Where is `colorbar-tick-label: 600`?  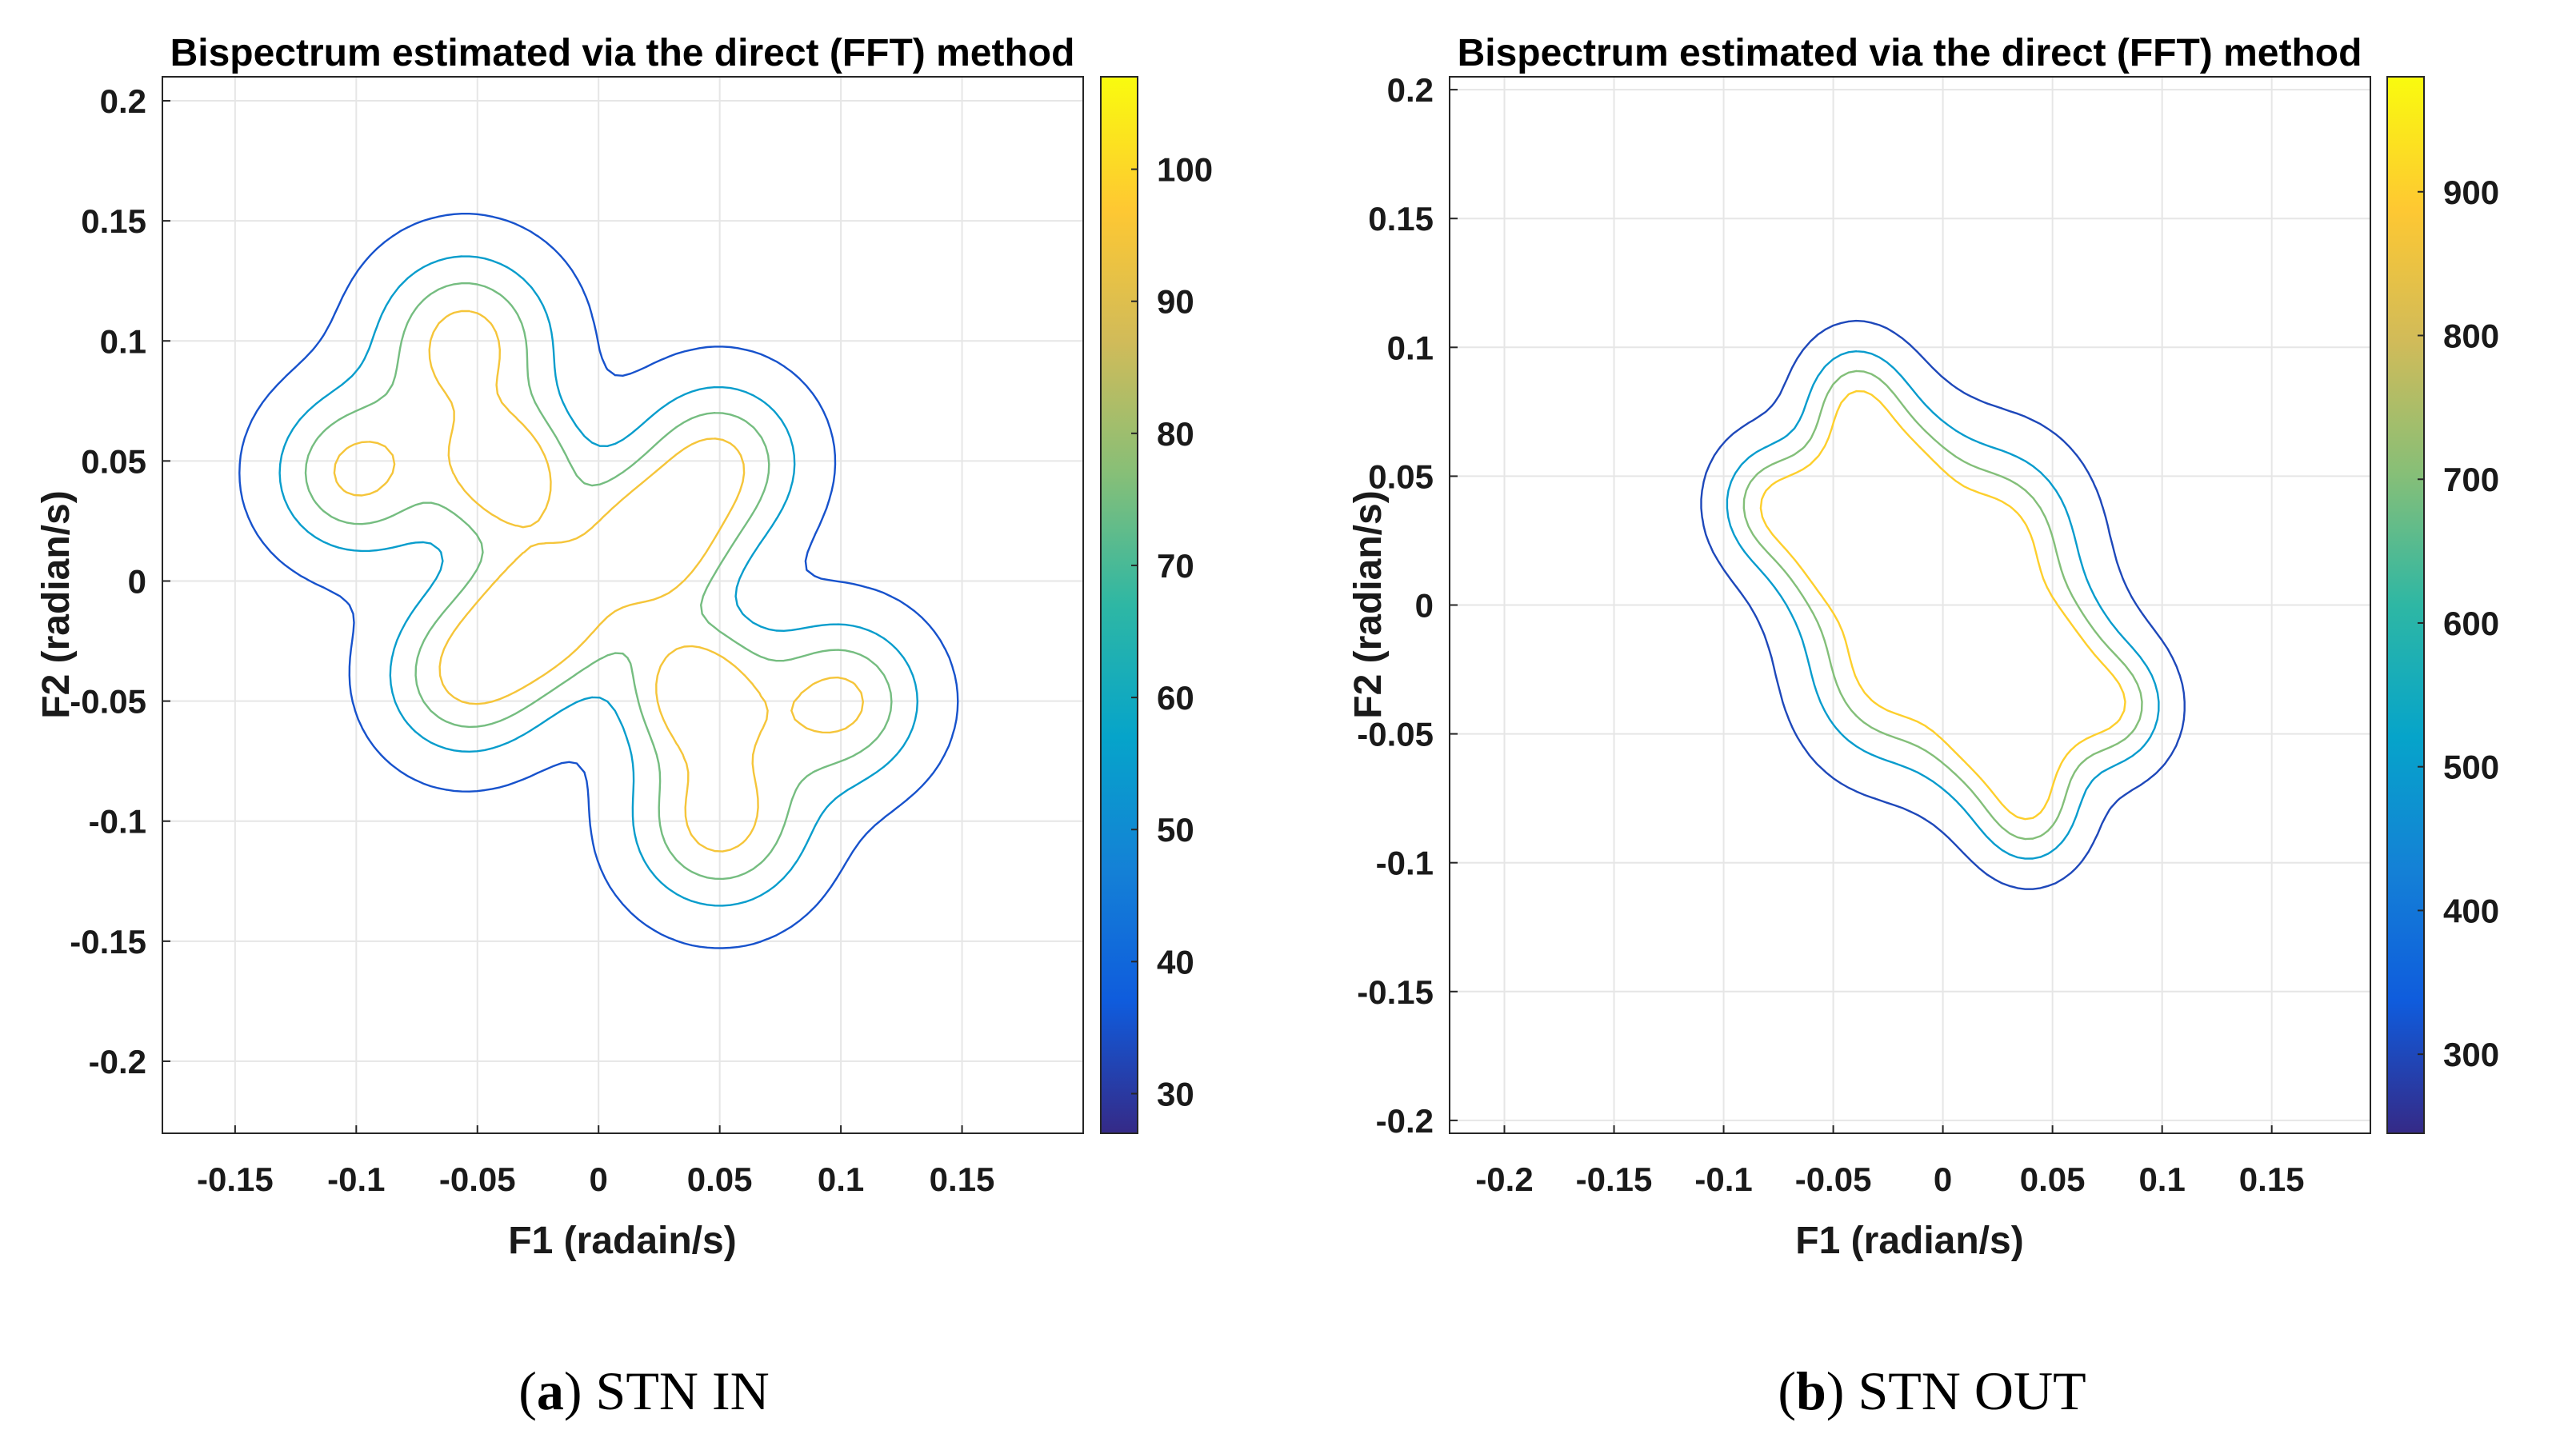 colorbar-tick-label: 600 is located at coordinates (2471, 623).